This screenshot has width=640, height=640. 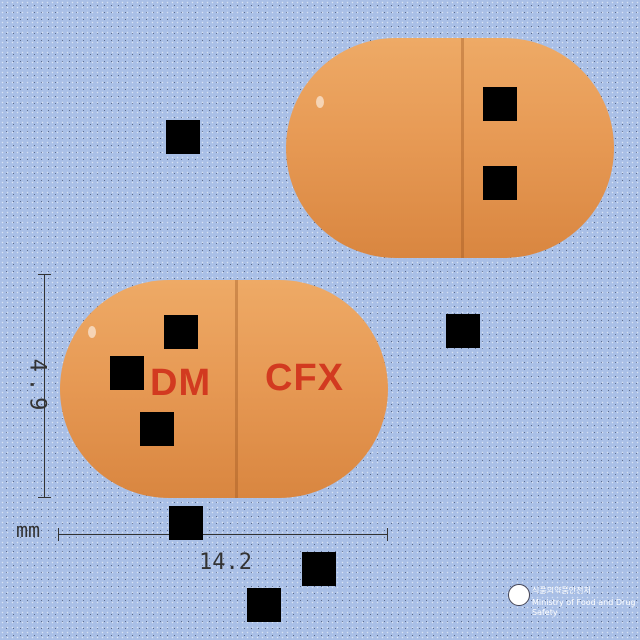 What do you see at coordinates (149, 389) in the screenshot?
I see `capsule-front-cap` at bounding box center [149, 389].